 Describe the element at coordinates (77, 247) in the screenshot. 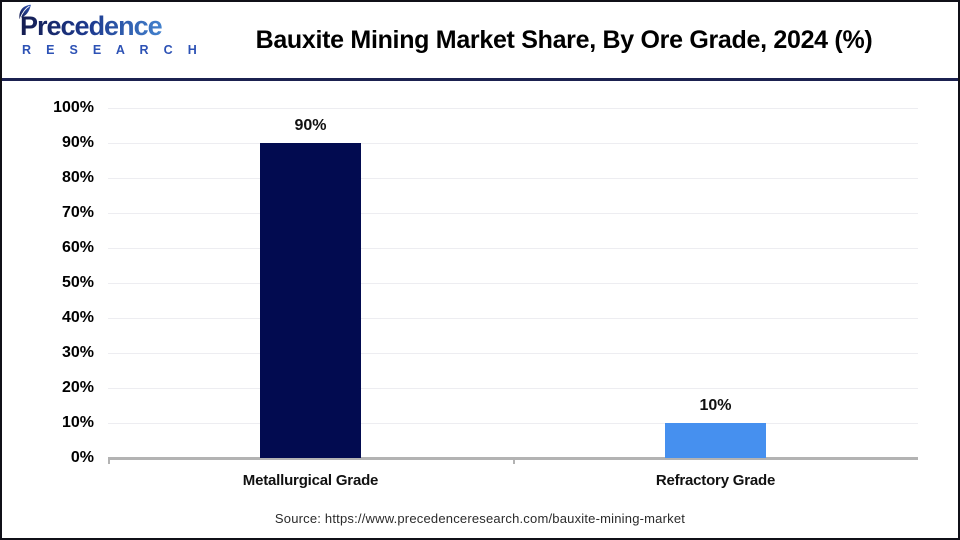

I see `y-axis-tick-label: 60%` at that location.